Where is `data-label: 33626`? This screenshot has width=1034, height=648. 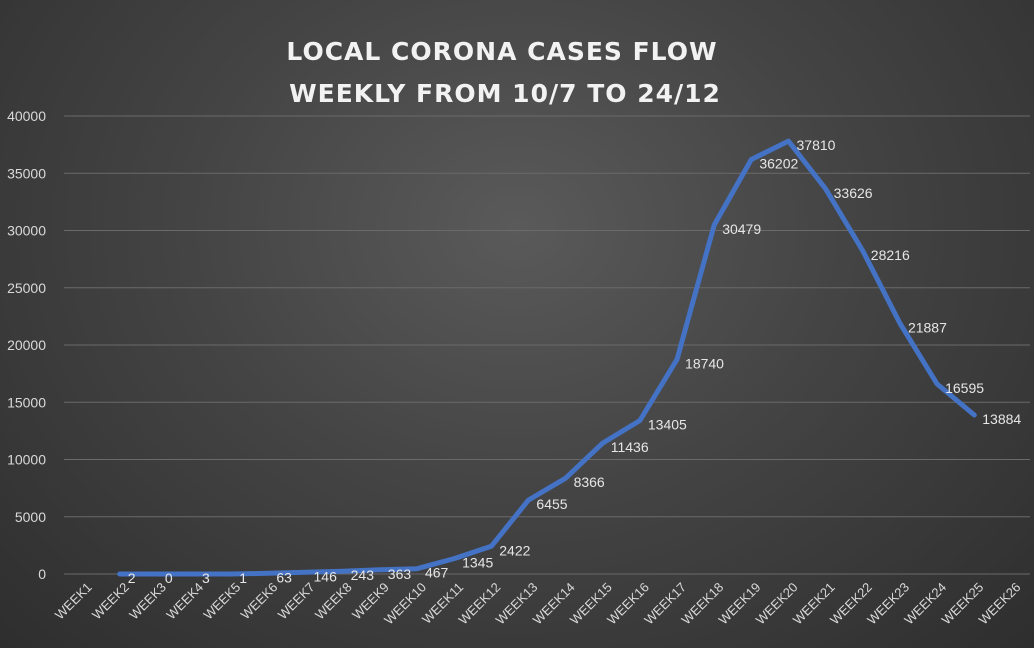 data-label: 33626 is located at coordinates (853, 193).